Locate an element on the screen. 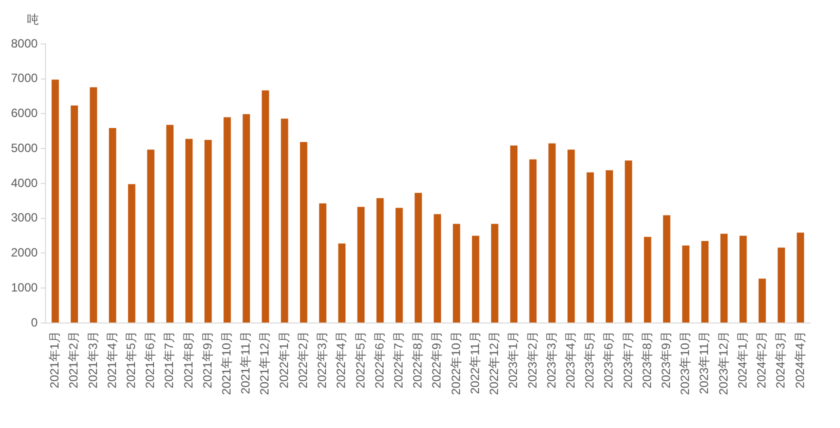  x-tick-label: 2022年1月 is located at coordinates (283, 359).